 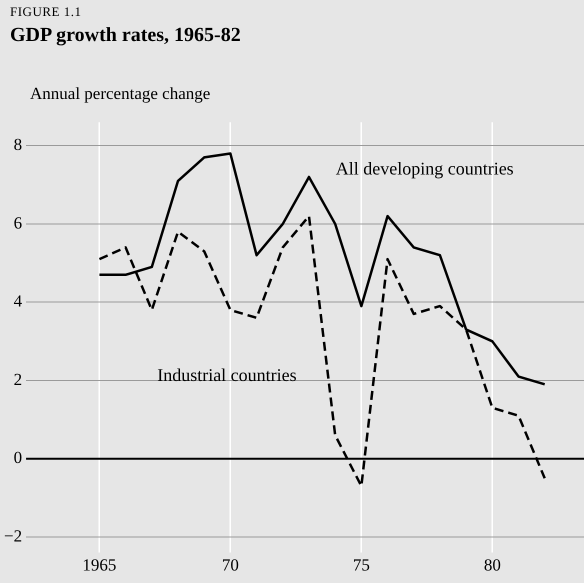 I want to click on series-label: All developing countries, so click(x=425, y=168).